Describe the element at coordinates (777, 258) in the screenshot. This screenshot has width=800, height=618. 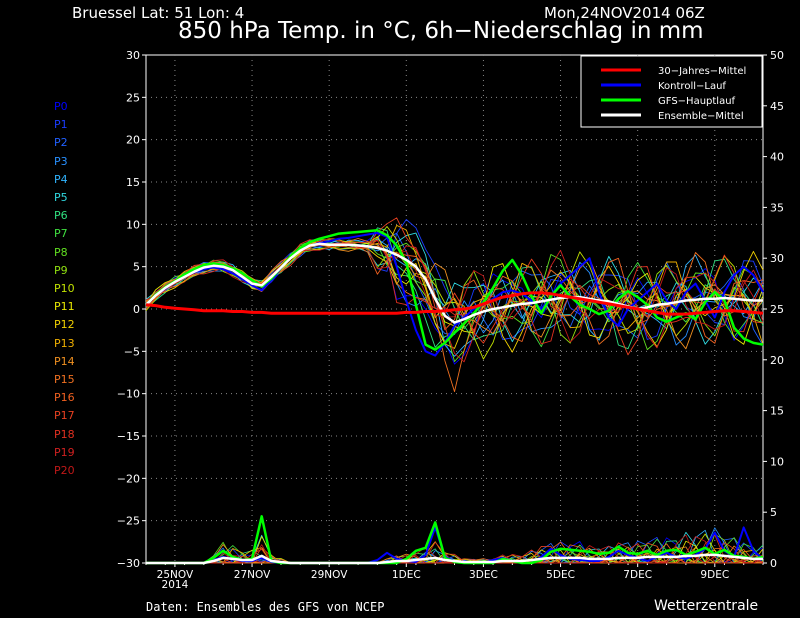
I see `y-right-tick-label: 30` at that location.